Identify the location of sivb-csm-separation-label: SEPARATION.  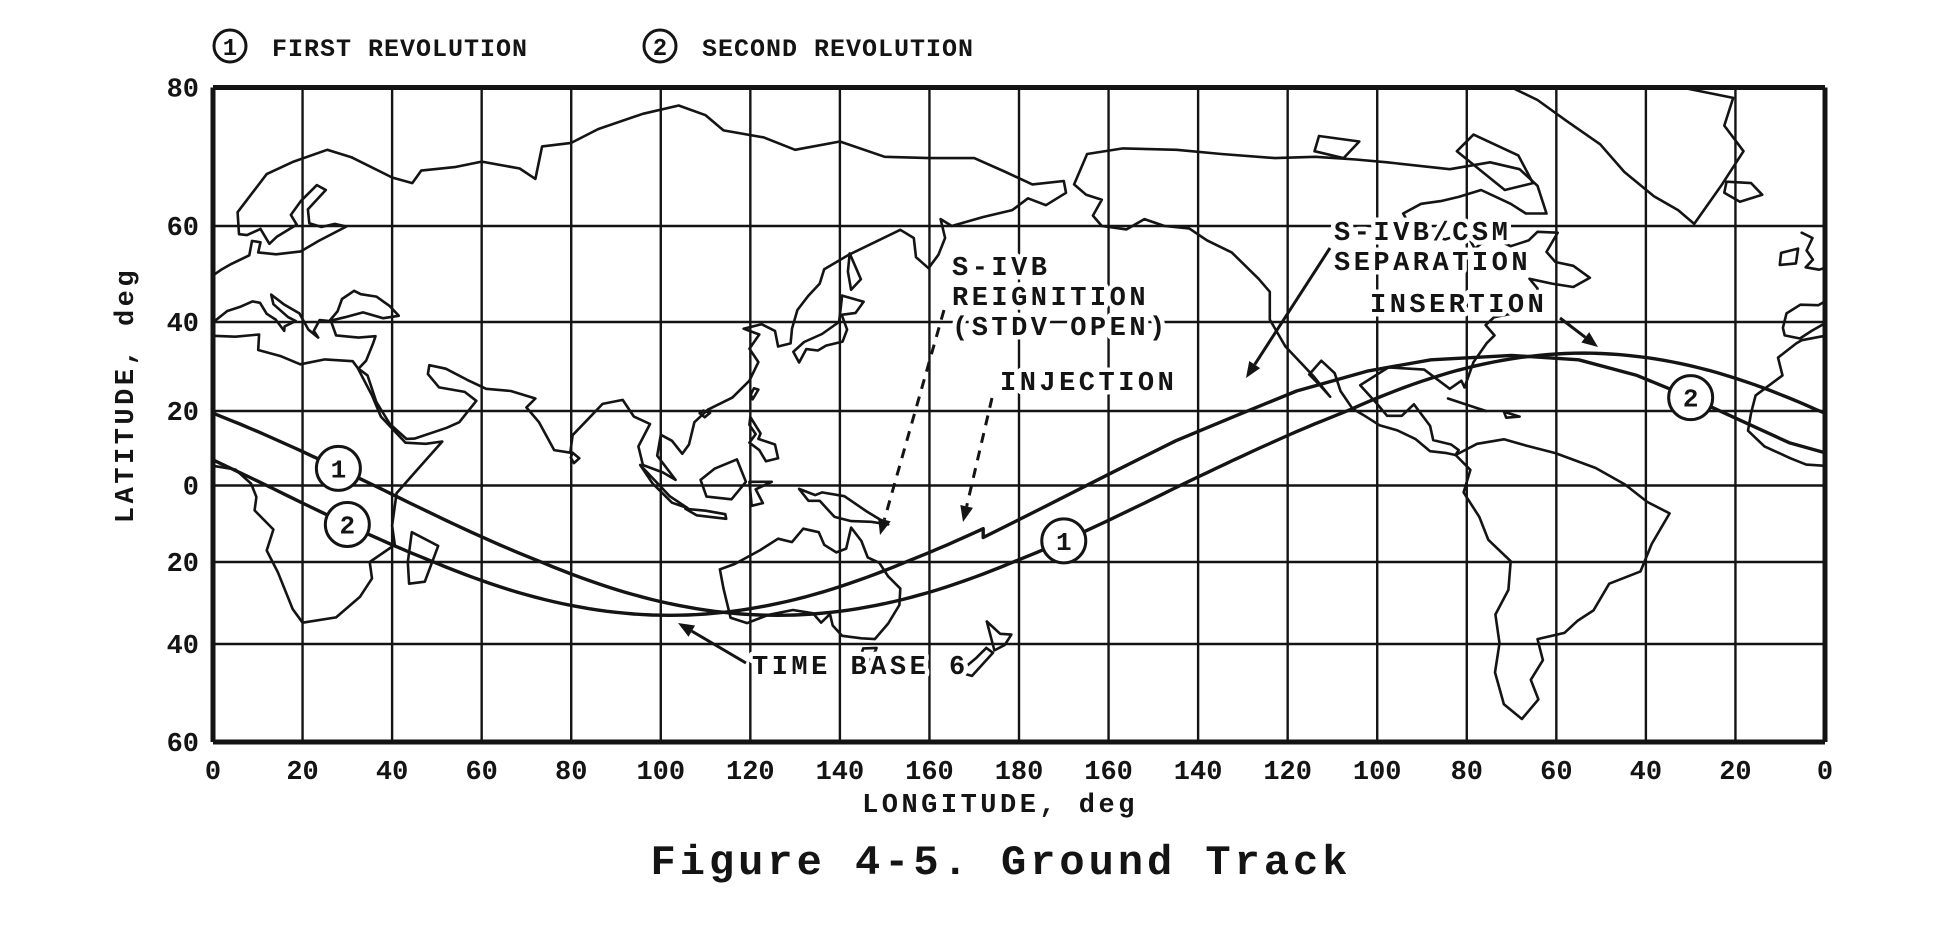
(1432, 264).